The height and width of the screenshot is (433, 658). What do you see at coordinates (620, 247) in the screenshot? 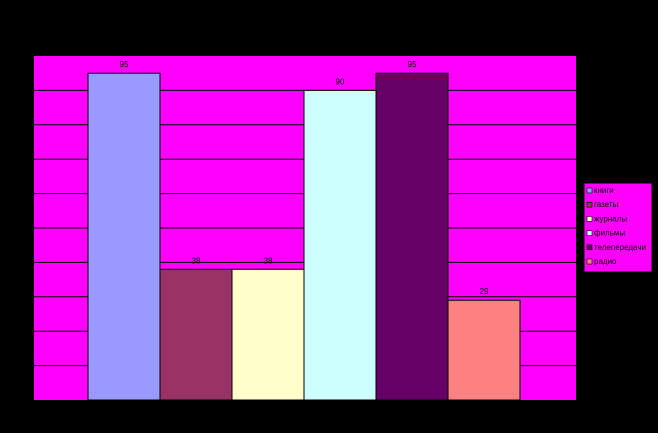
I see `legend-label: телепередачи` at bounding box center [620, 247].